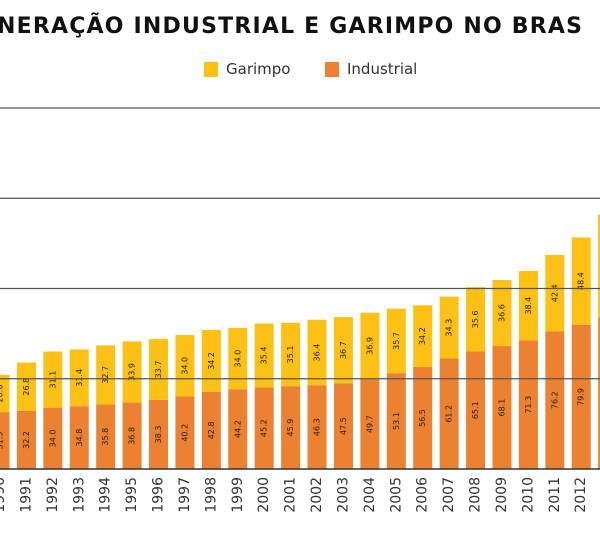 This screenshot has width=600, height=553. Describe the element at coordinates (185, 432) in the screenshot. I see `bar-industrial-1997` at that location.